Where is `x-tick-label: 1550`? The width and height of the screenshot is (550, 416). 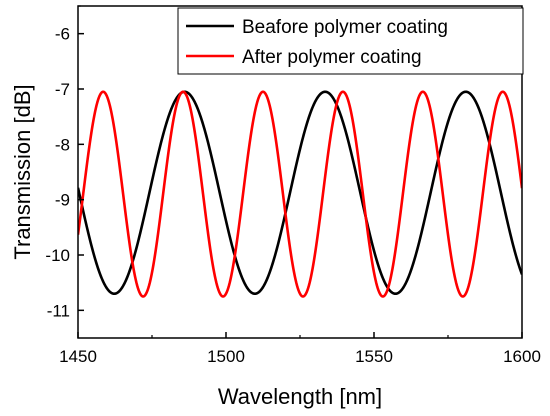 x-tick-label: 1550 is located at coordinates (374, 356).